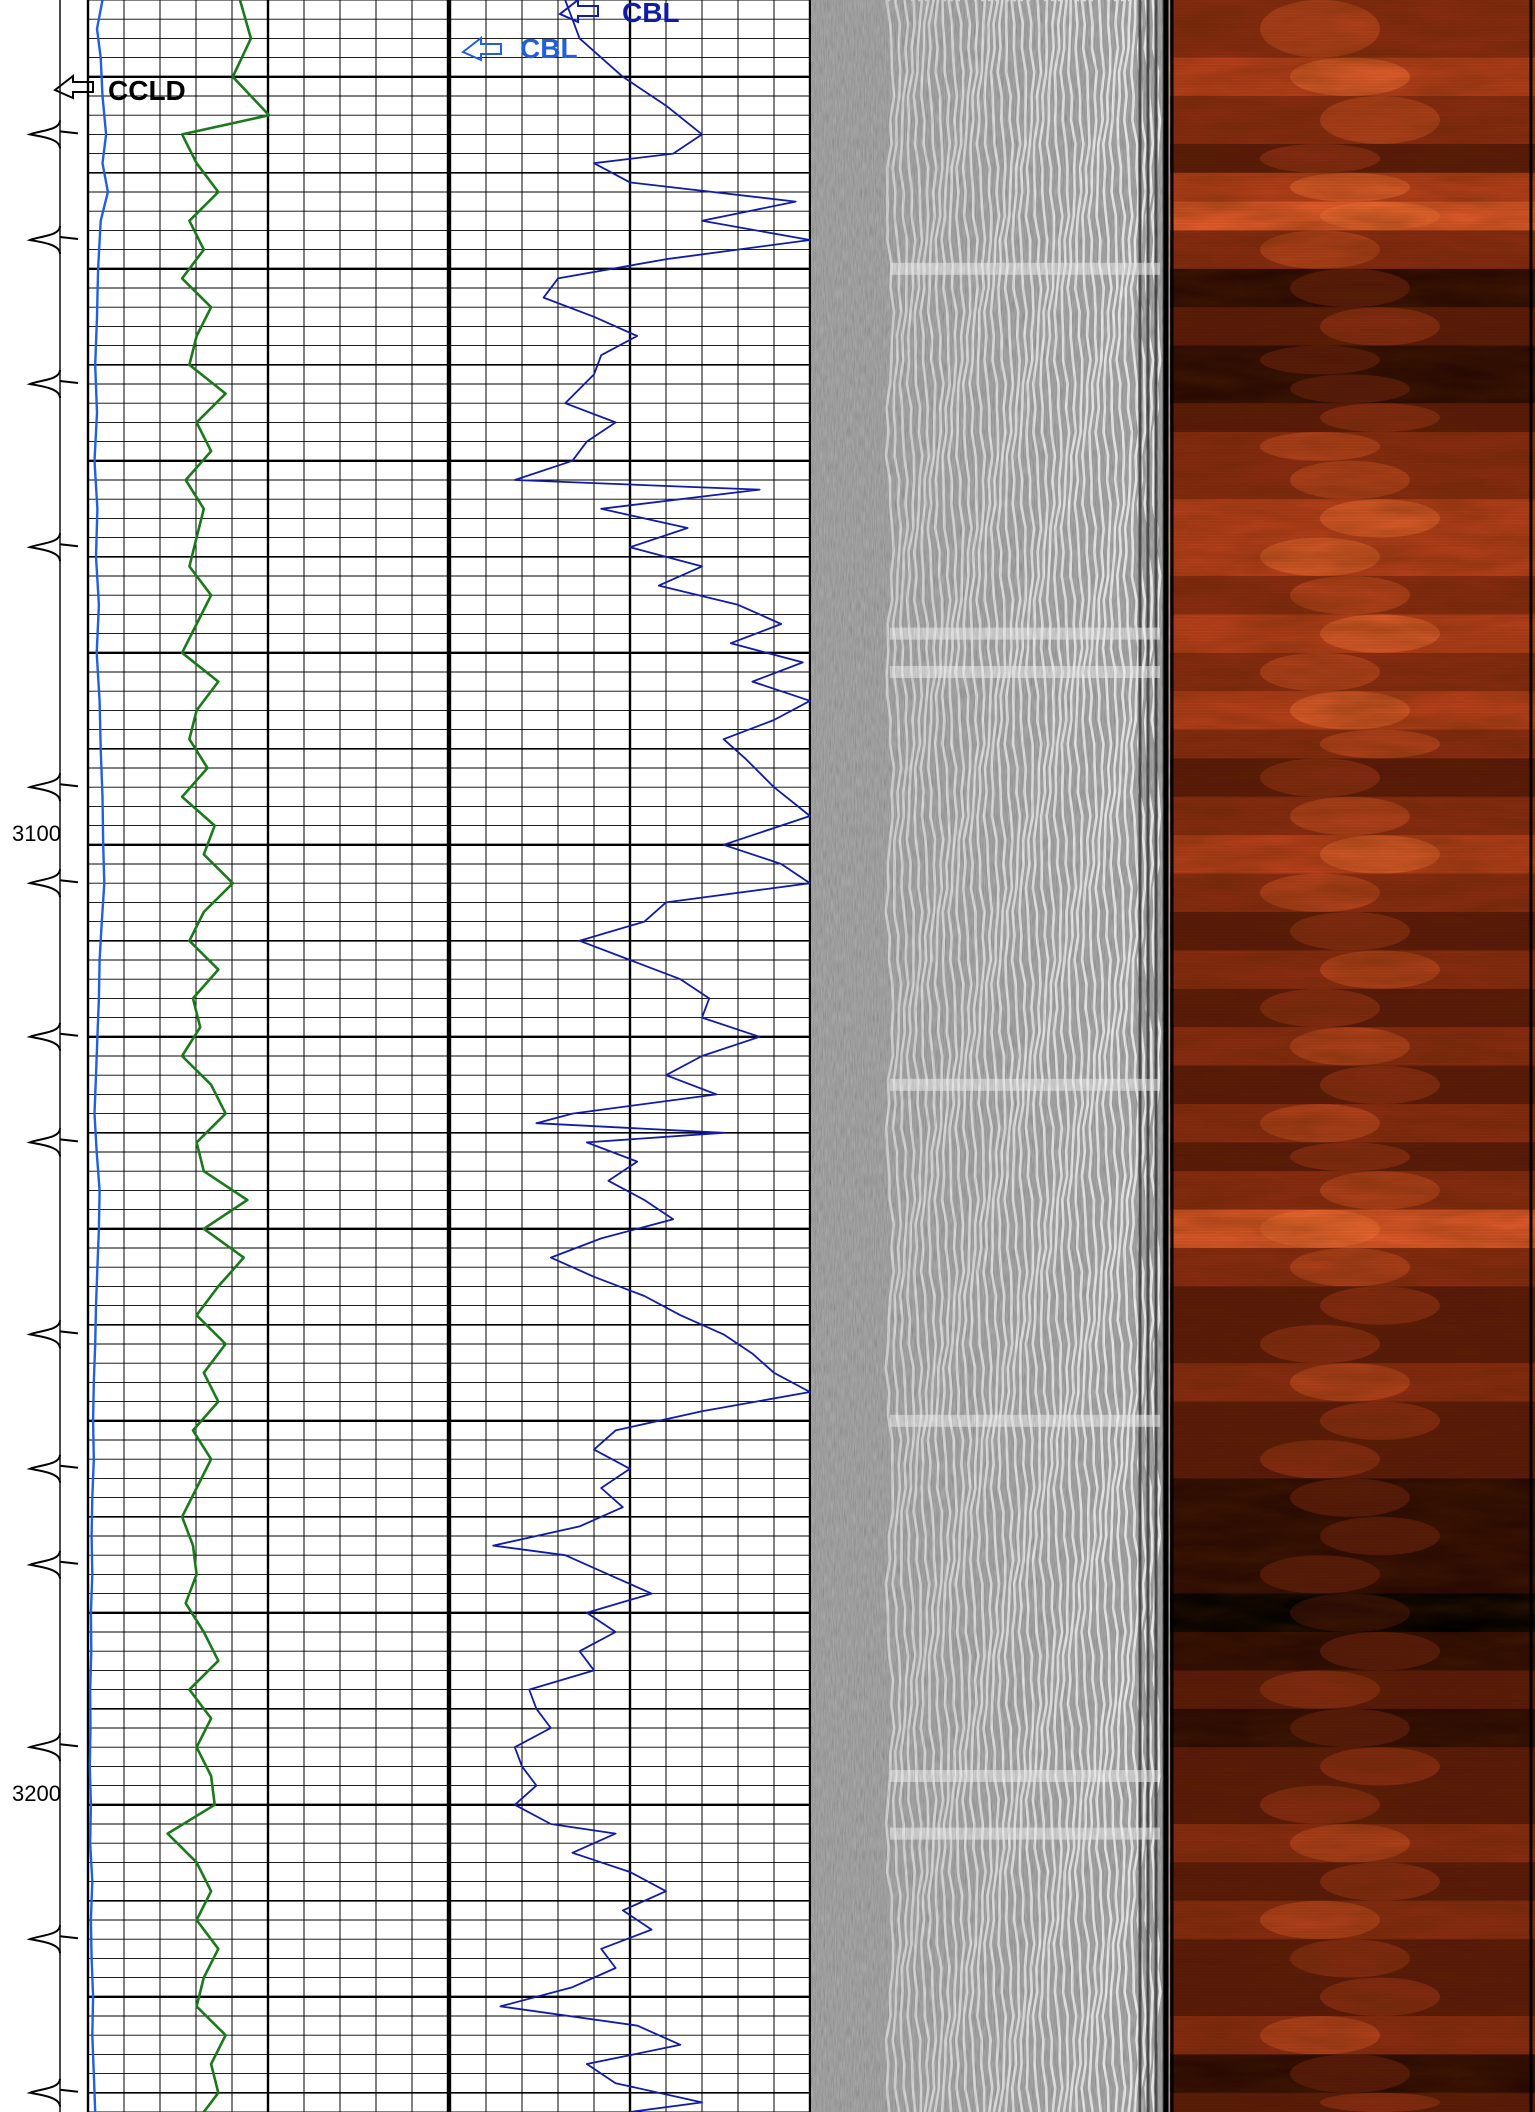 This screenshot has width=1535, height=2112. I want to click on ccld-label: CCLD, so click(147, 90).